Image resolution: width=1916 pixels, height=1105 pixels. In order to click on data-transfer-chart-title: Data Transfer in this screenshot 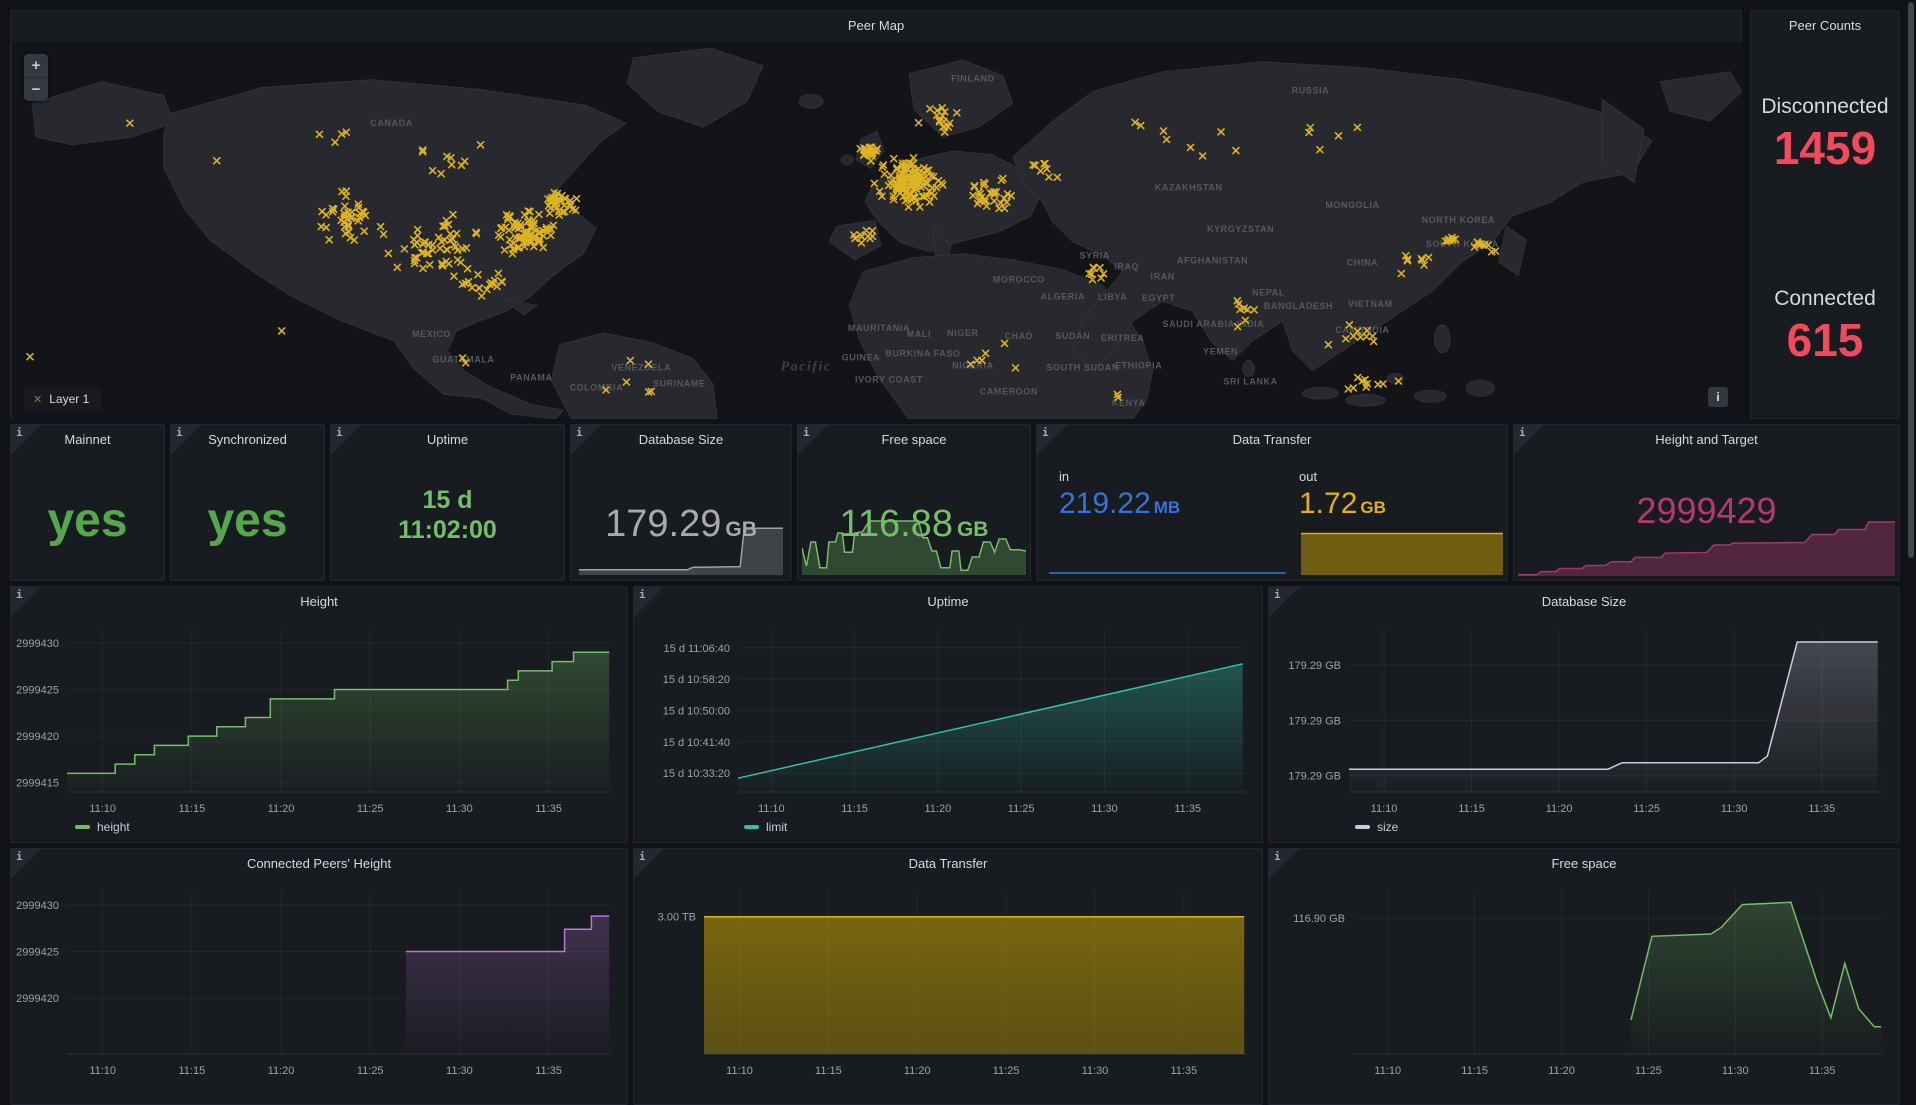, I will do `click(948, 863)`.